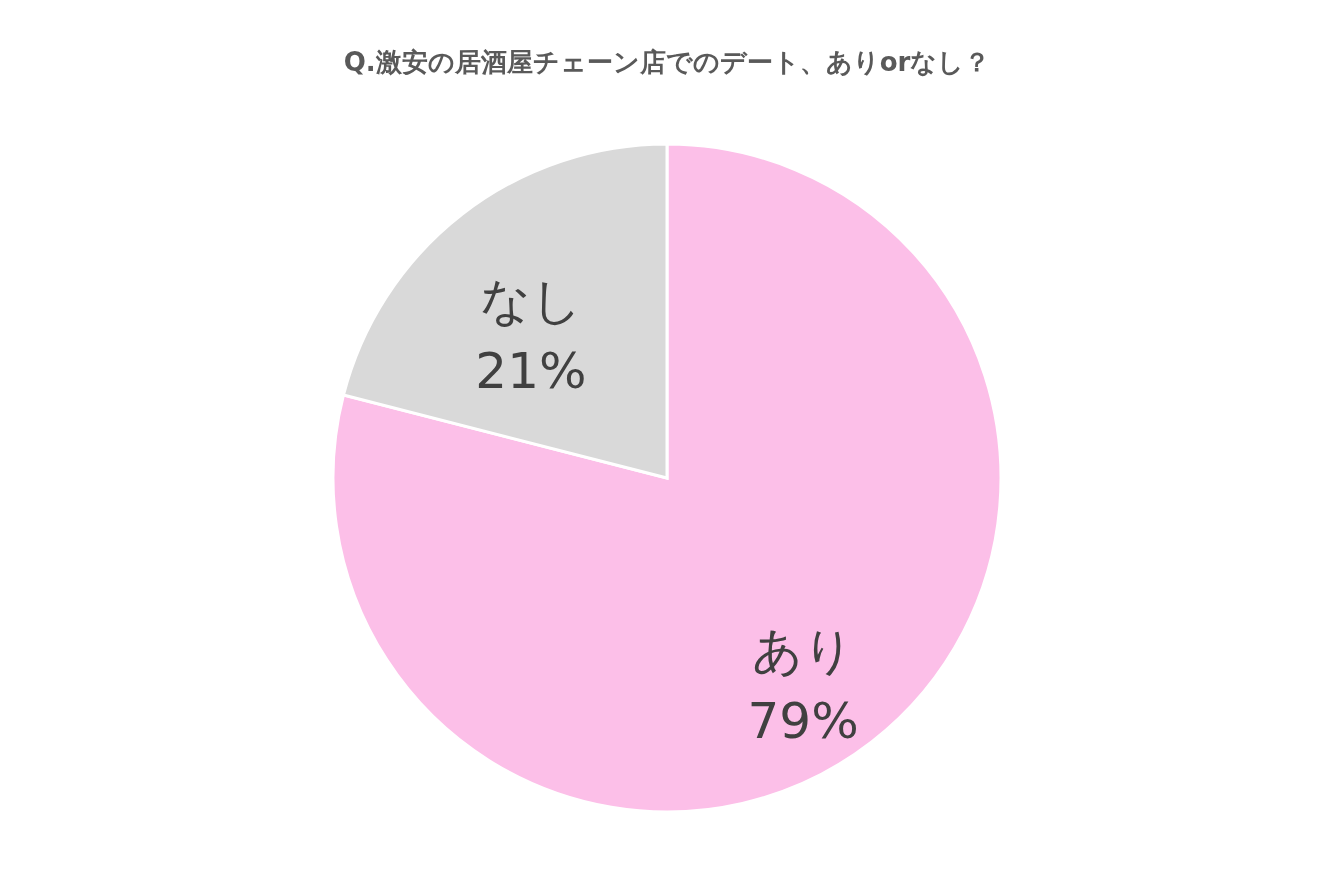 This screenshot has width=1334, height=889. What do you see at coordinates (803, 651) in the screenshot?
I see `slice-label: あり` at bounding box center [803, 651].